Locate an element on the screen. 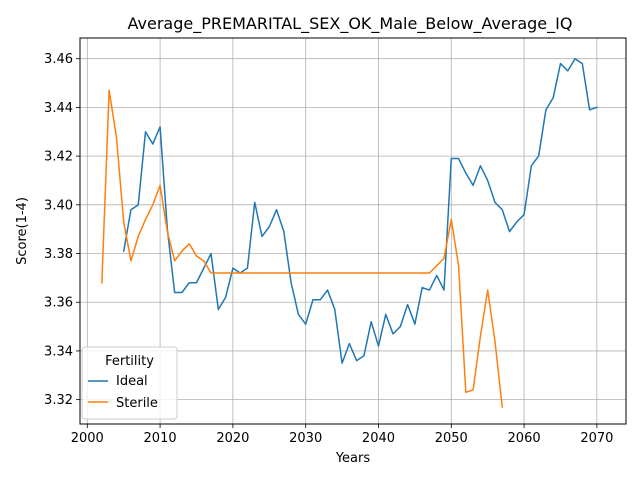  legend-box is located at coordinates (129, 383).